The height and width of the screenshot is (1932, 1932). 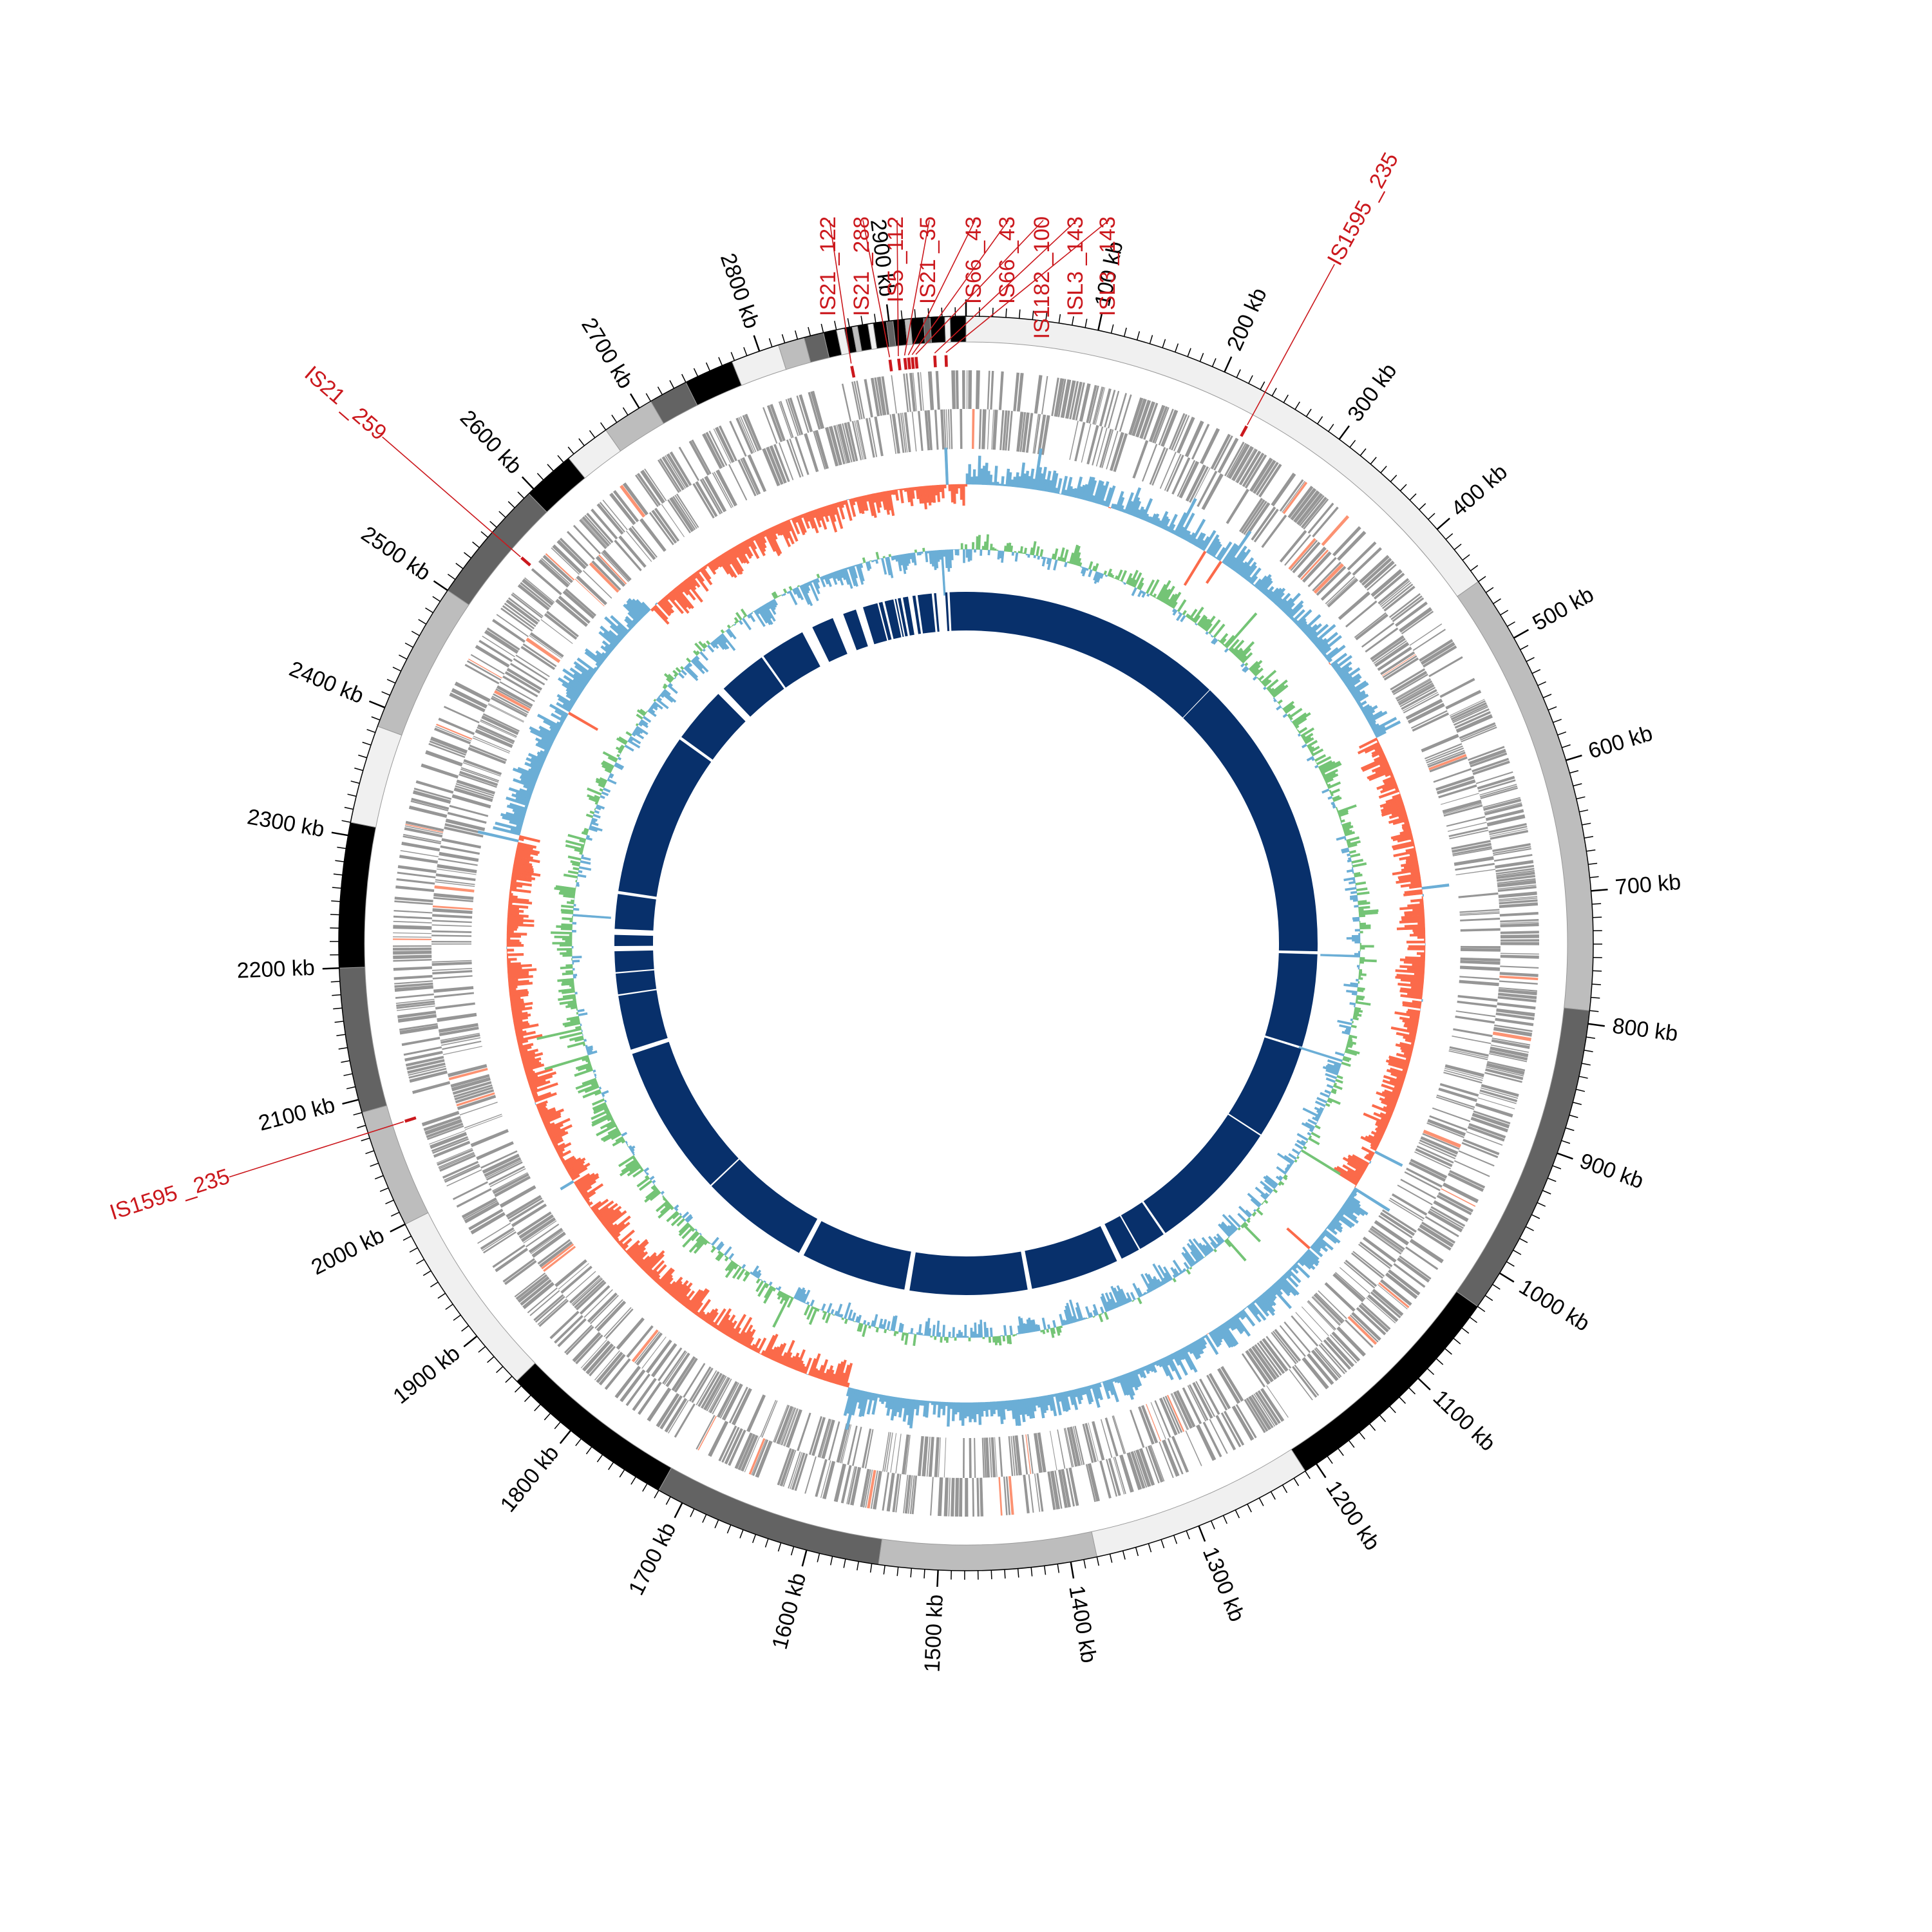 I want to click on scale-label: 1900 kb, so click(x=426, y=1374).